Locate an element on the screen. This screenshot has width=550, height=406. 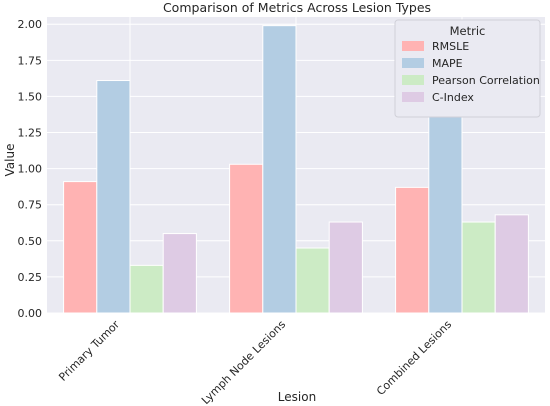
x-tick-label: Lymph Node Lesions is located at coordinates (243, 362).